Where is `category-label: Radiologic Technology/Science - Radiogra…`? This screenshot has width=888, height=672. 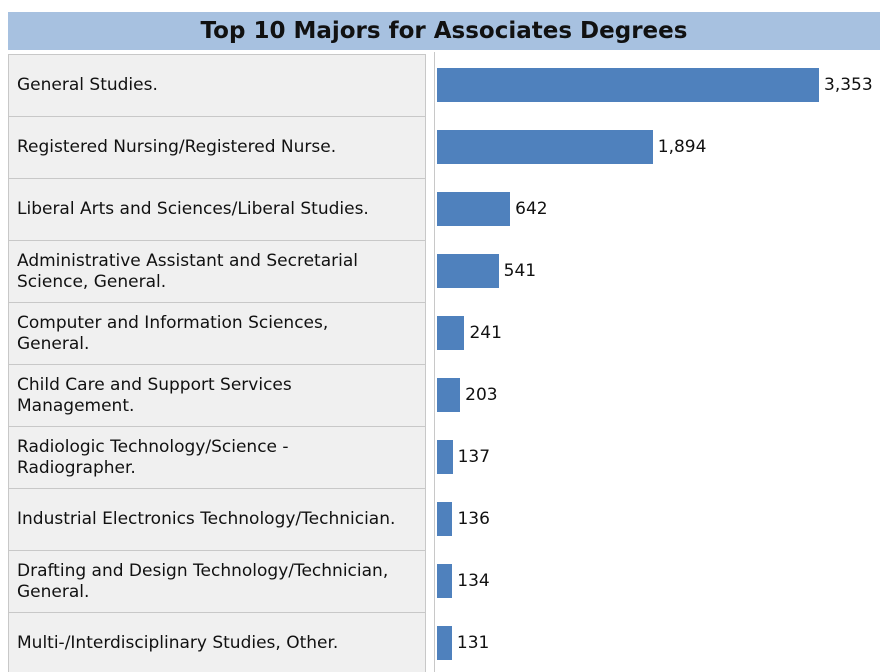 category-label: Radiologic Technology/Science - Radiogra… is located at coordinates (217, 457).